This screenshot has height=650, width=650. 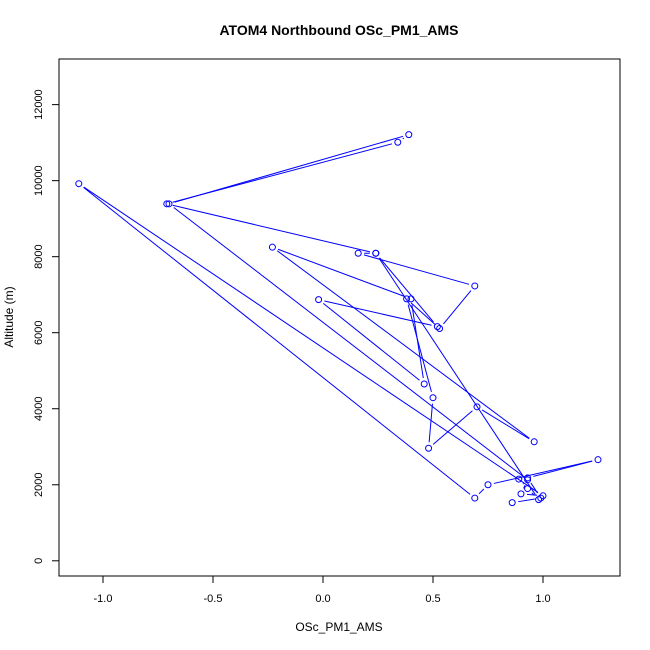 I want to click on chart-title: ATOM4 Northbound OSc_PM1_AMS, so click(x=338, y=30).